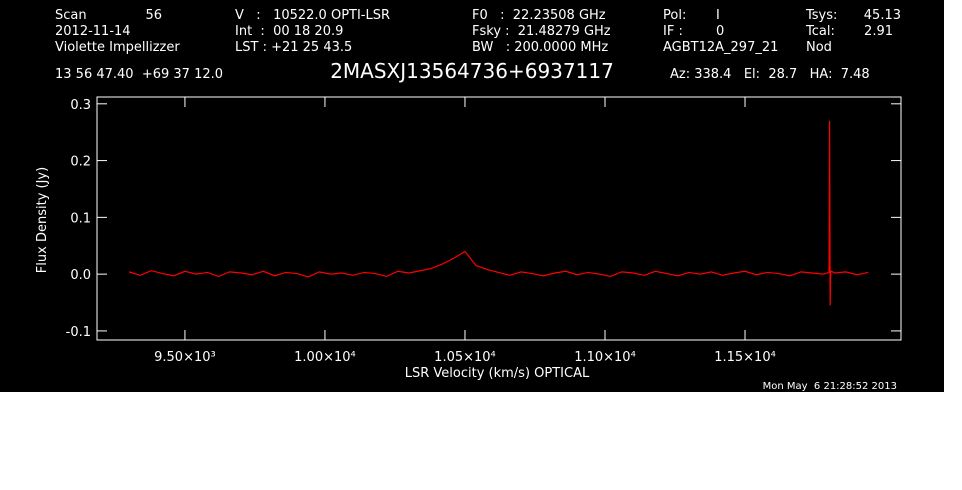 Image resolution: width=962 pixels, height=490 pixels. I want to click on header-text: 45.13, so click(882, 15).